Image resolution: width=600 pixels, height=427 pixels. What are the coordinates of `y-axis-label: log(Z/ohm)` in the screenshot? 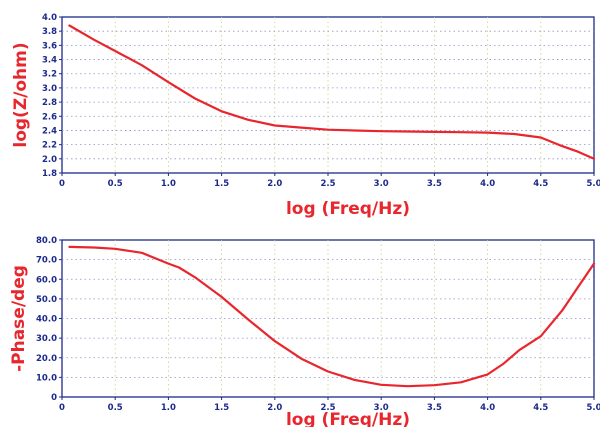 It's located at (21, 94).